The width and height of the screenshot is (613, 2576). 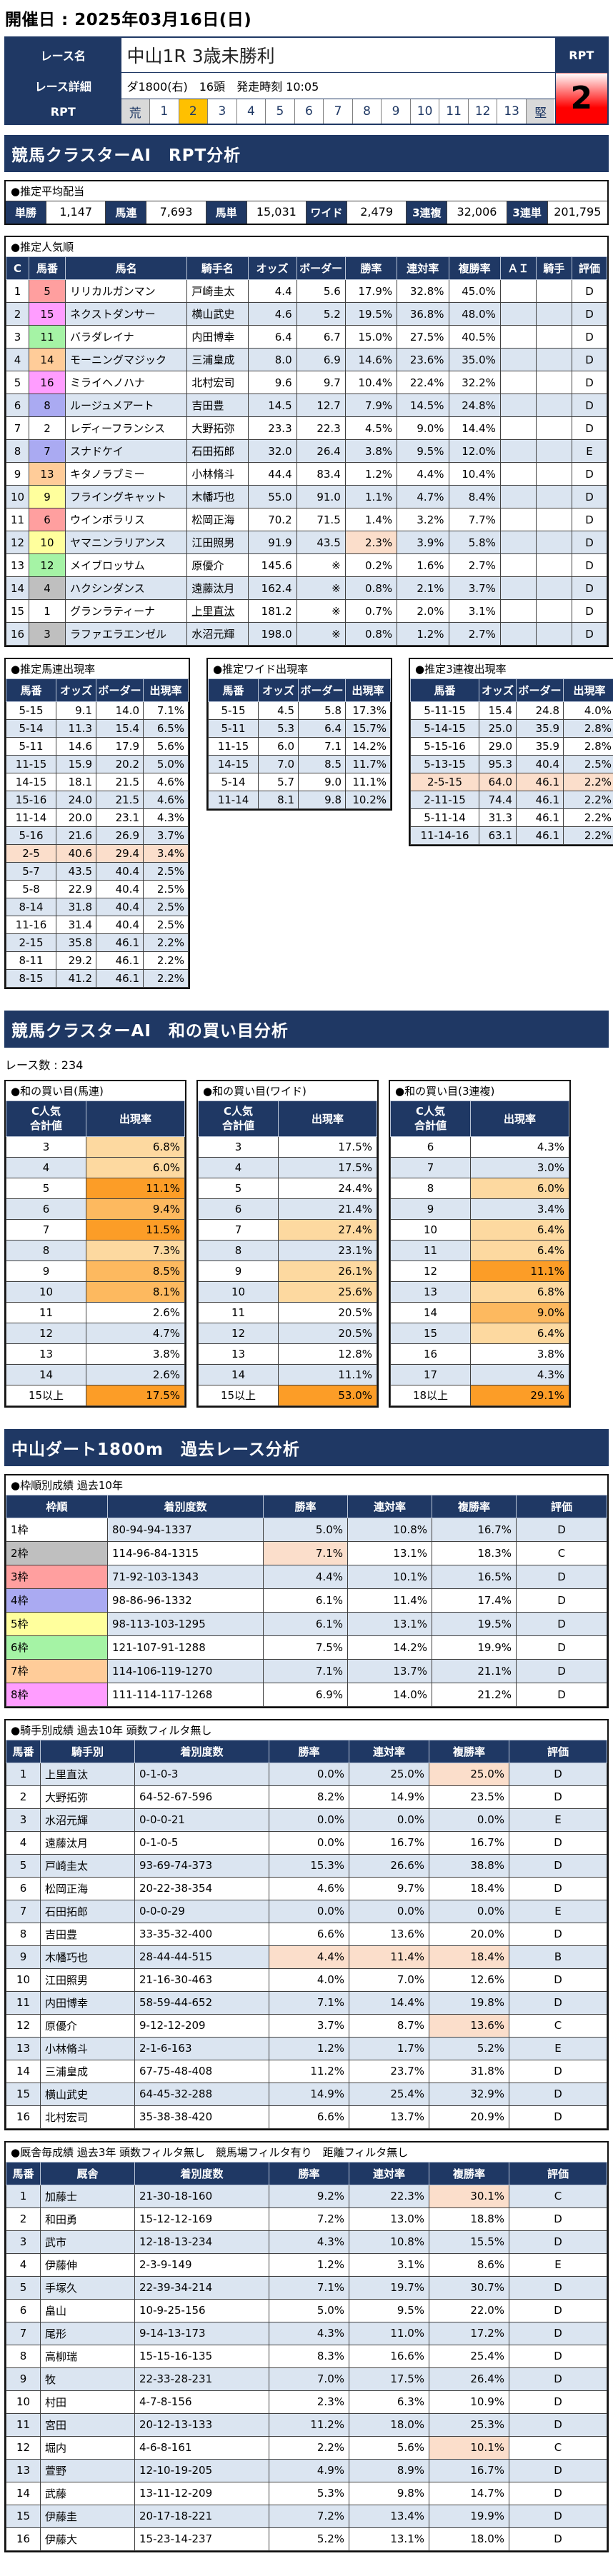 I want to click on pair-cell: 8-11, so click(x=31, y=961).